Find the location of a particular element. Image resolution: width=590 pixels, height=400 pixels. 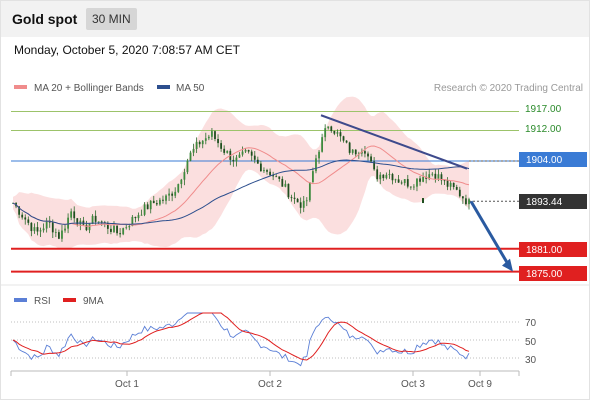

x-label-oct2: Oct 2 is located at coordinates (270, 384).